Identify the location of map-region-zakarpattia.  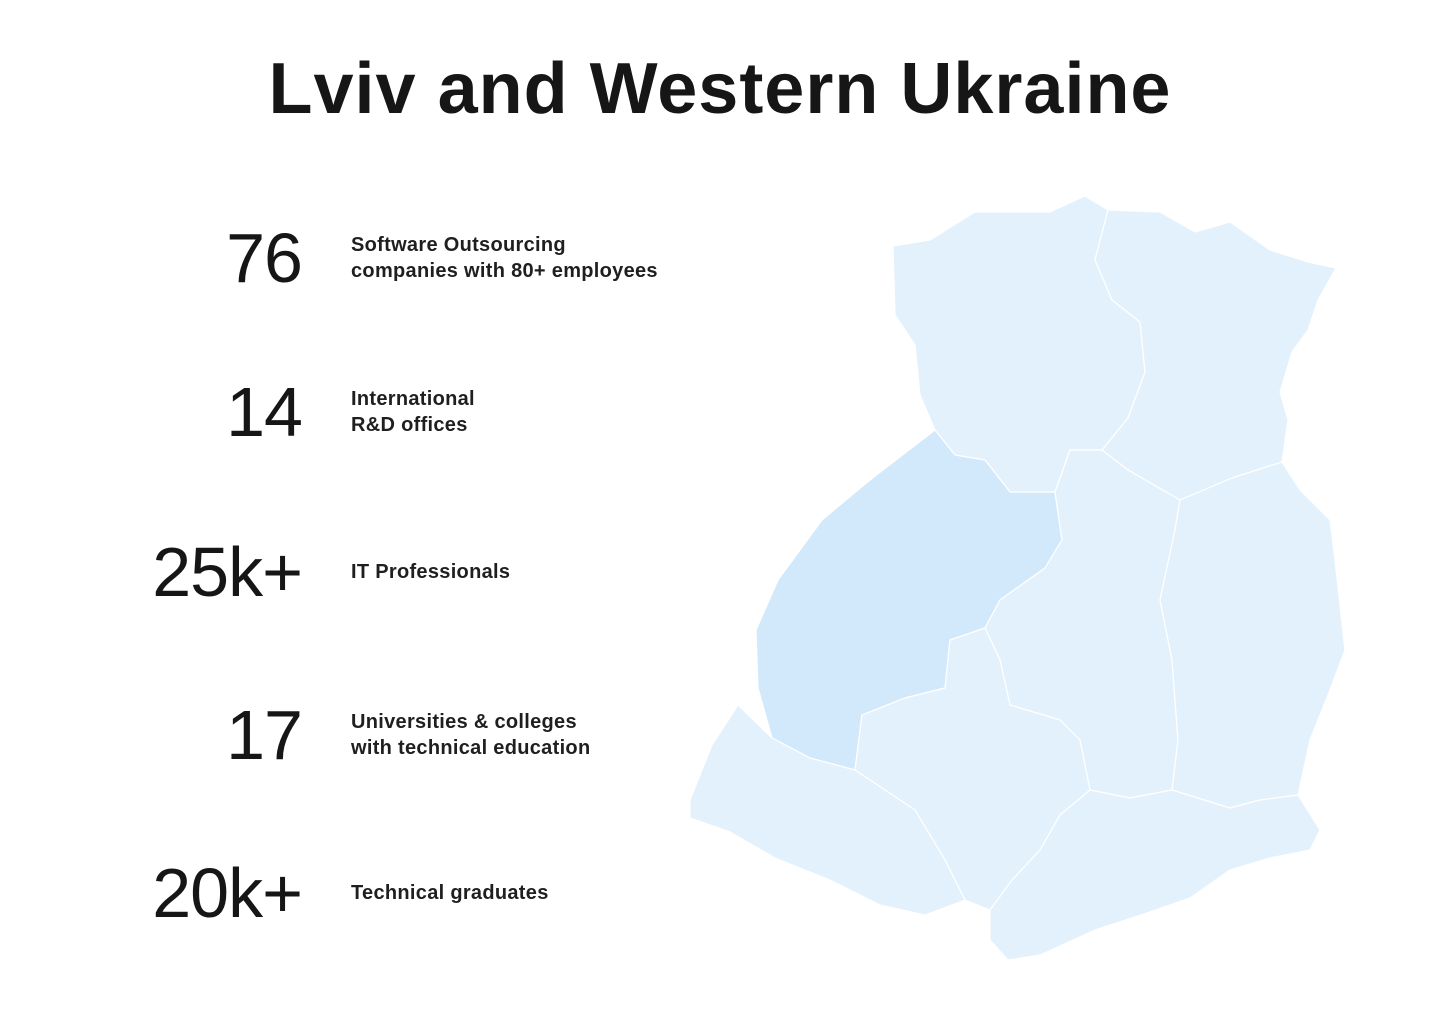
(827, 810).